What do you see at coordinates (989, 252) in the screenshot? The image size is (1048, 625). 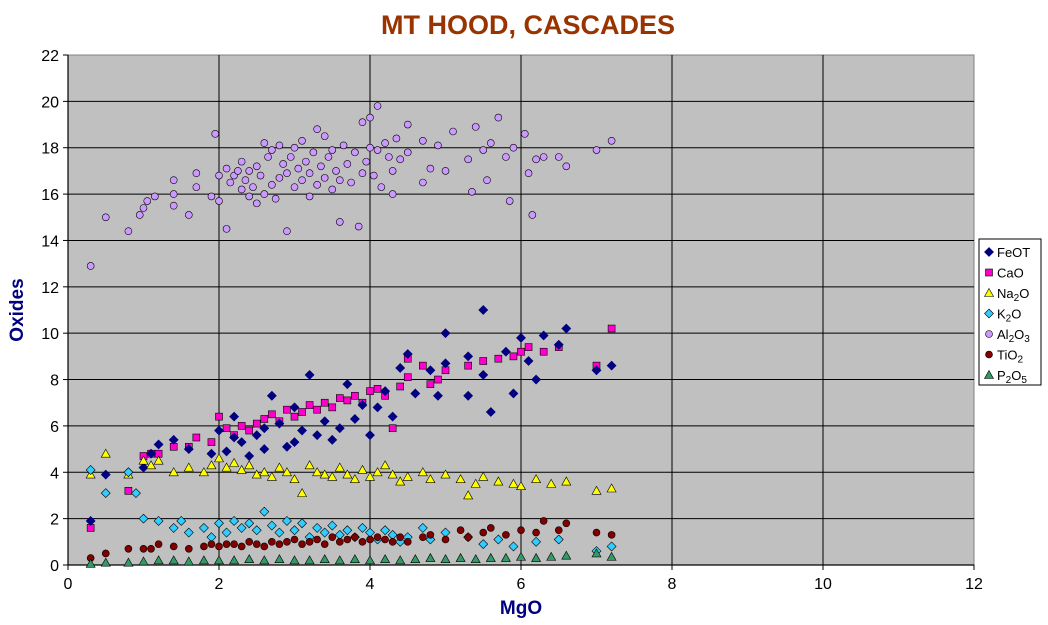 I see `legend-marker-feot` at bounding box center [989, 252].